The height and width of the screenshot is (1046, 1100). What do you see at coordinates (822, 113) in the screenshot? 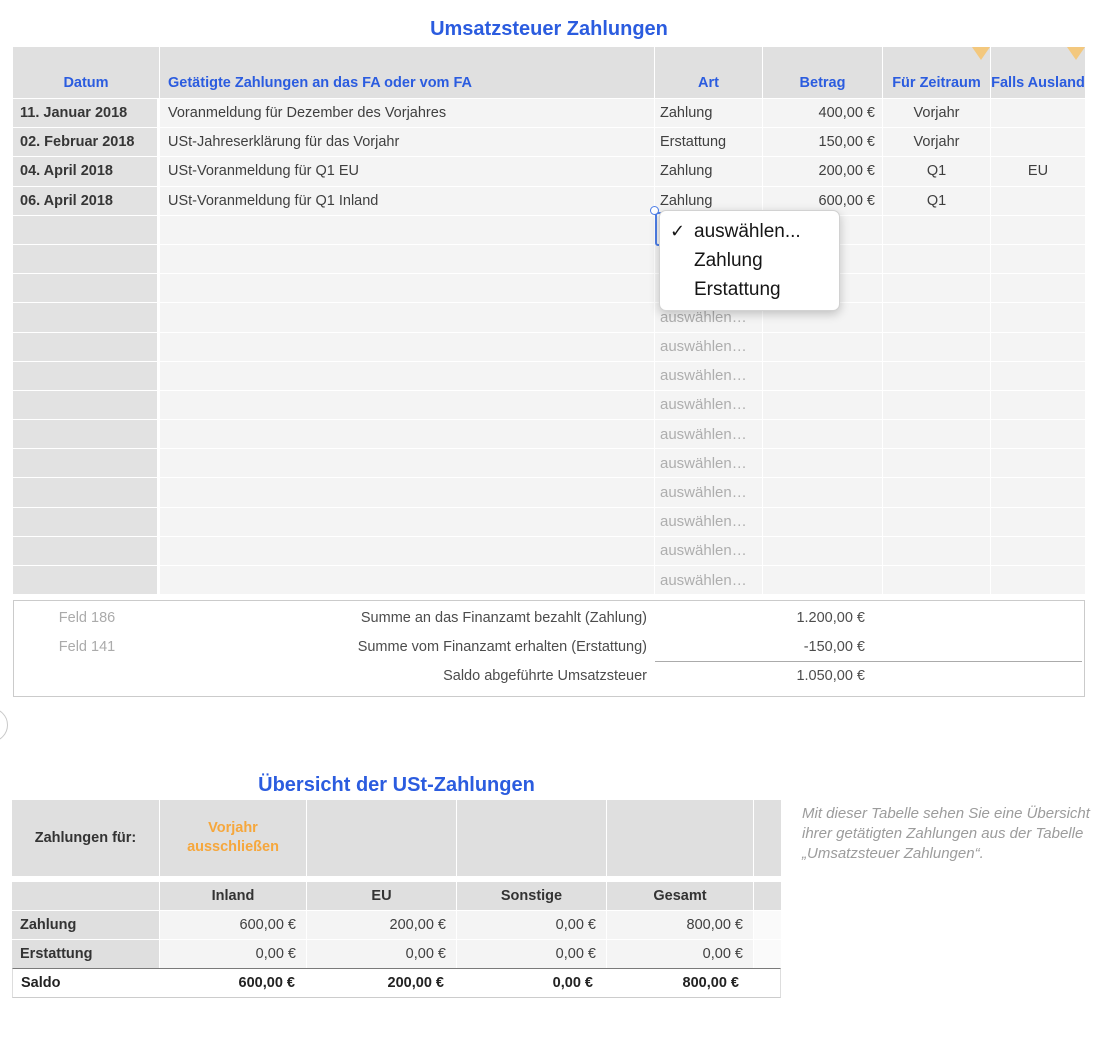
I see `cell-betrag: 400,00 €` at bounding box center [822, 113].